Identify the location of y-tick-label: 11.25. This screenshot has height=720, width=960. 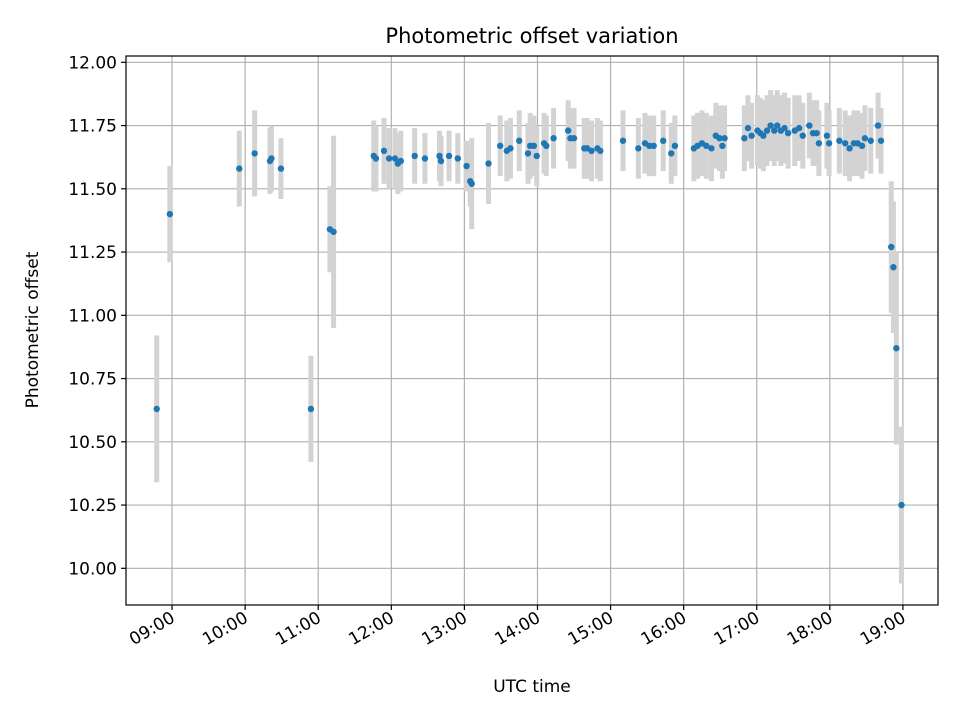
(92, 253).